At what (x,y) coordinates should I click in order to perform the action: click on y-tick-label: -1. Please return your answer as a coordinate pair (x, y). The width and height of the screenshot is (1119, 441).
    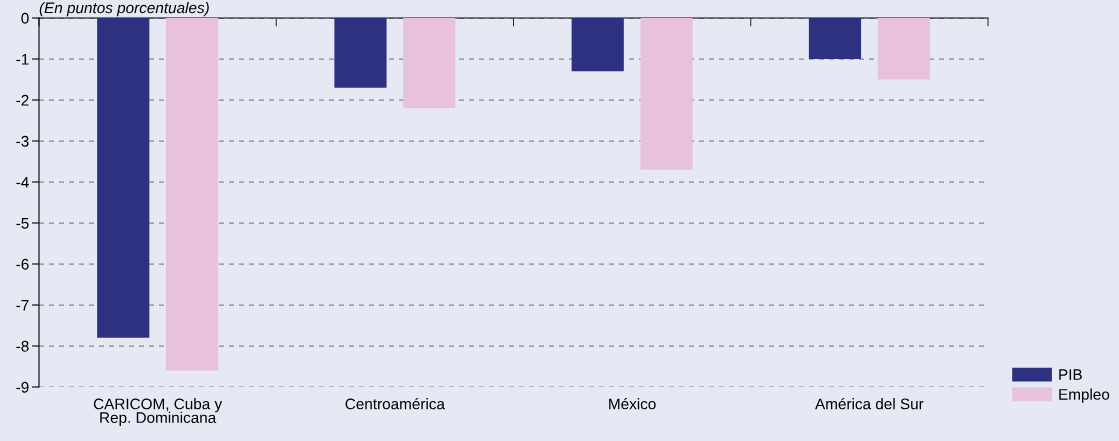
    Looking at the image, I should click on (22, 59).